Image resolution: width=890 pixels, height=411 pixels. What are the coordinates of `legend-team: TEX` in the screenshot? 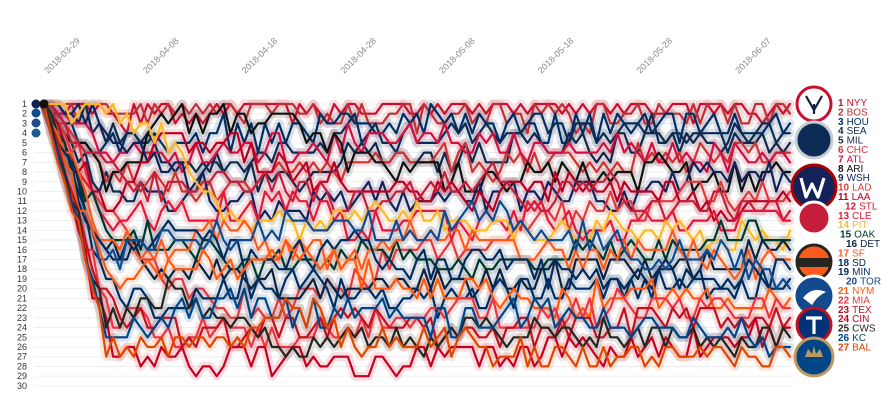 It's located at (862, 310).